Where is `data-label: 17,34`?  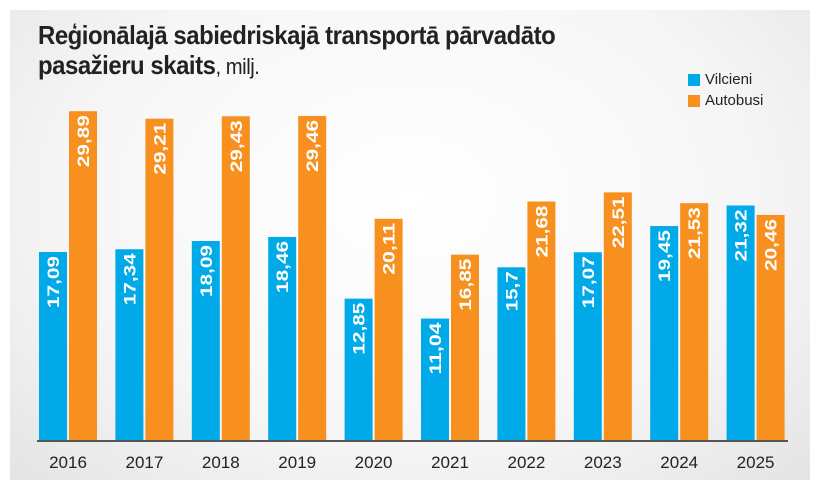 data-label: 17,34 is located at coordinates (129, 279).